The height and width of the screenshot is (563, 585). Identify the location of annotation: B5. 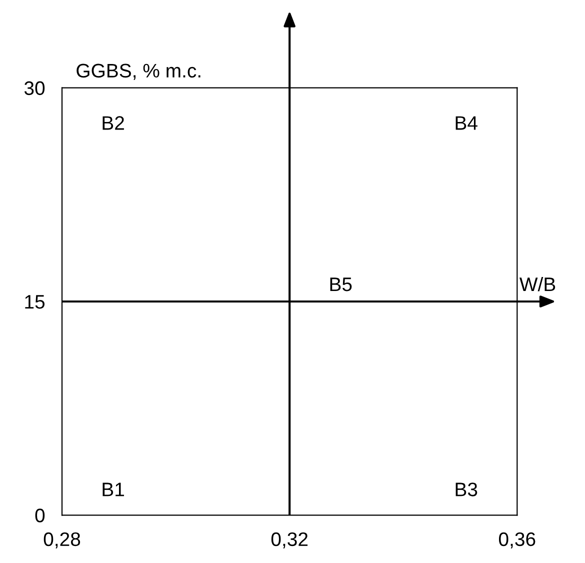
(341, 285).